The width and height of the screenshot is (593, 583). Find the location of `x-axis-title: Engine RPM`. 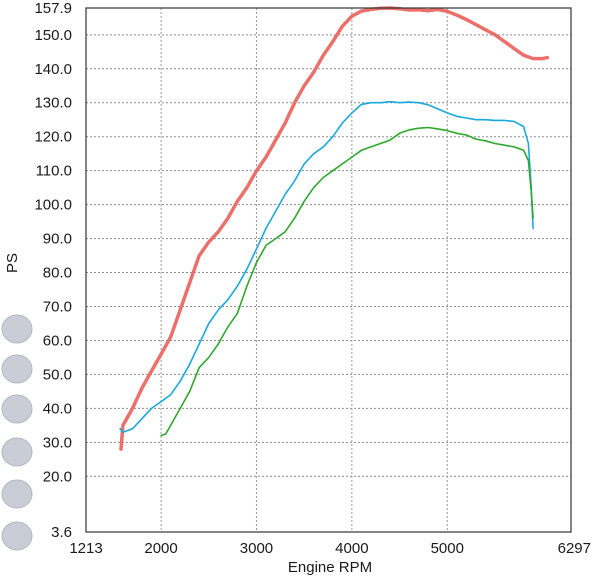

x-axis-title: Engine RPM is located at coordinates (330, 567).